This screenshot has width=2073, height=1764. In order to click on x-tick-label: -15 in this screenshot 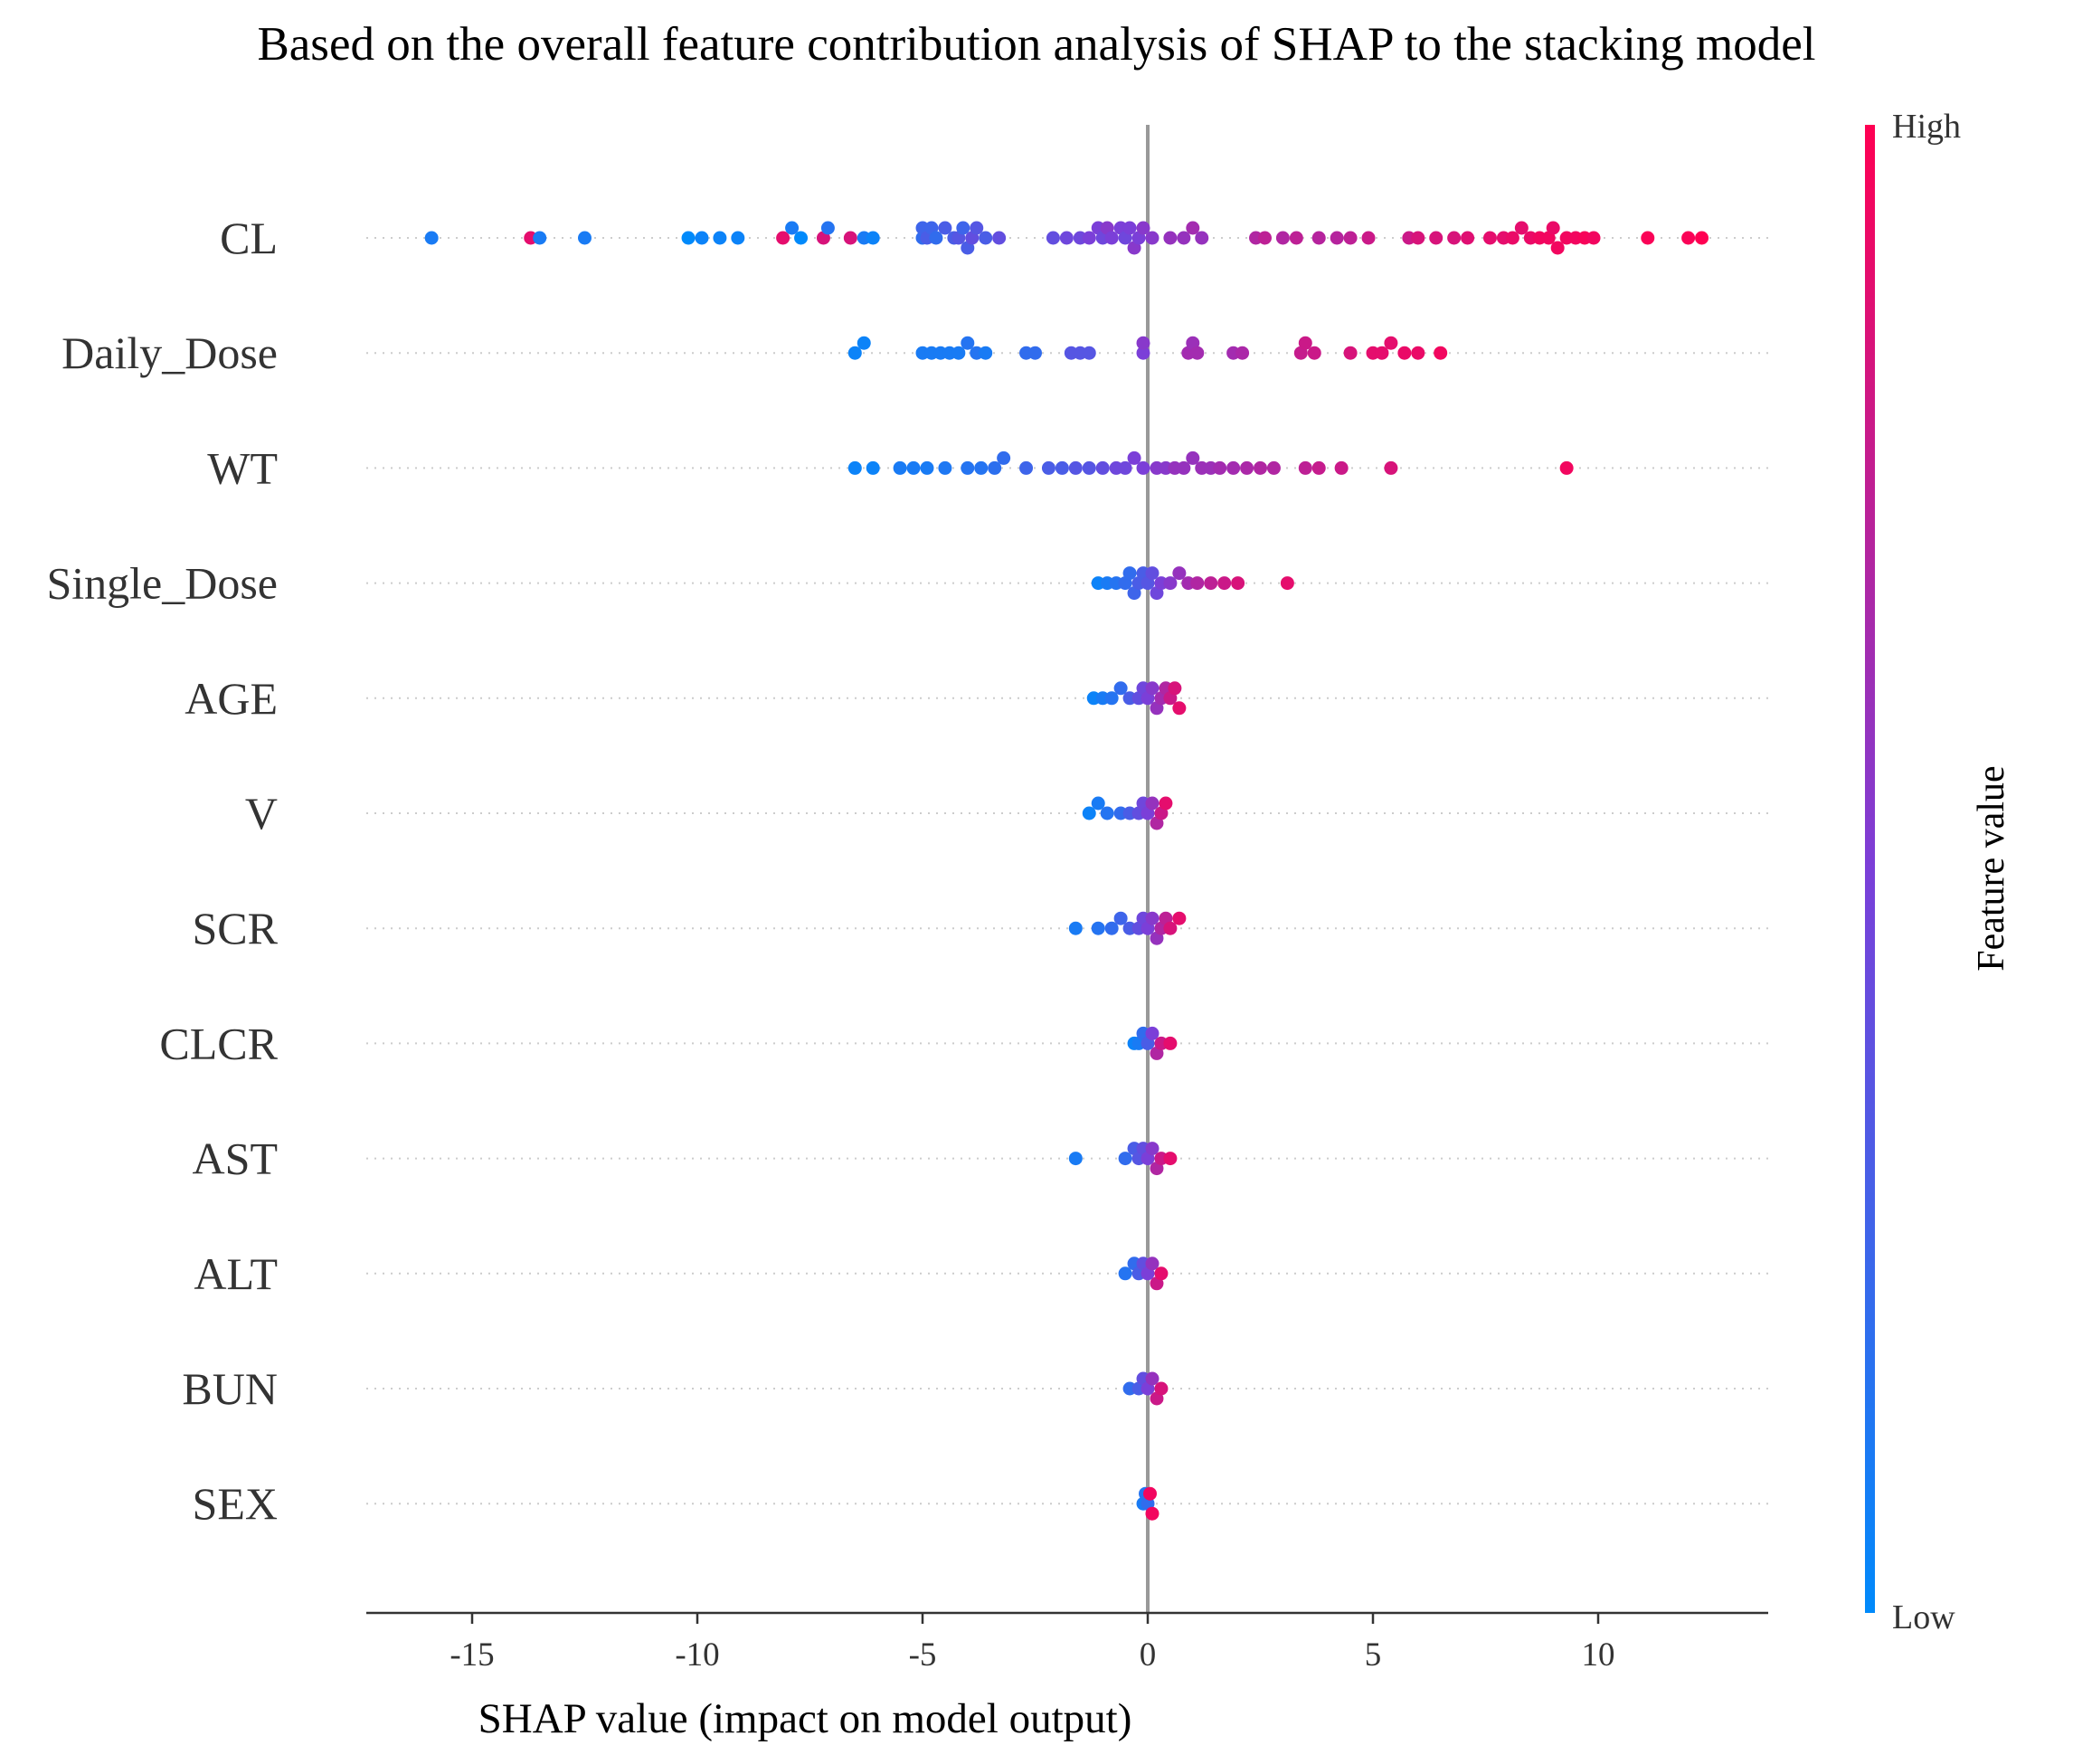, I will do `click(472, 1655)`.